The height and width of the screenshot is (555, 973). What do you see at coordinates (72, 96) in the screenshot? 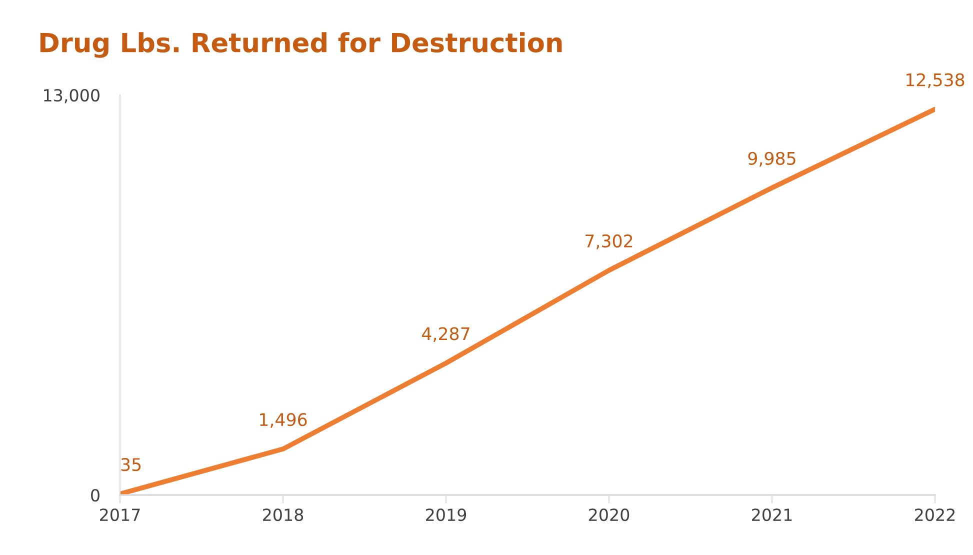
I see `y-tick-label: 13,000` at bounding box center [72, 96].